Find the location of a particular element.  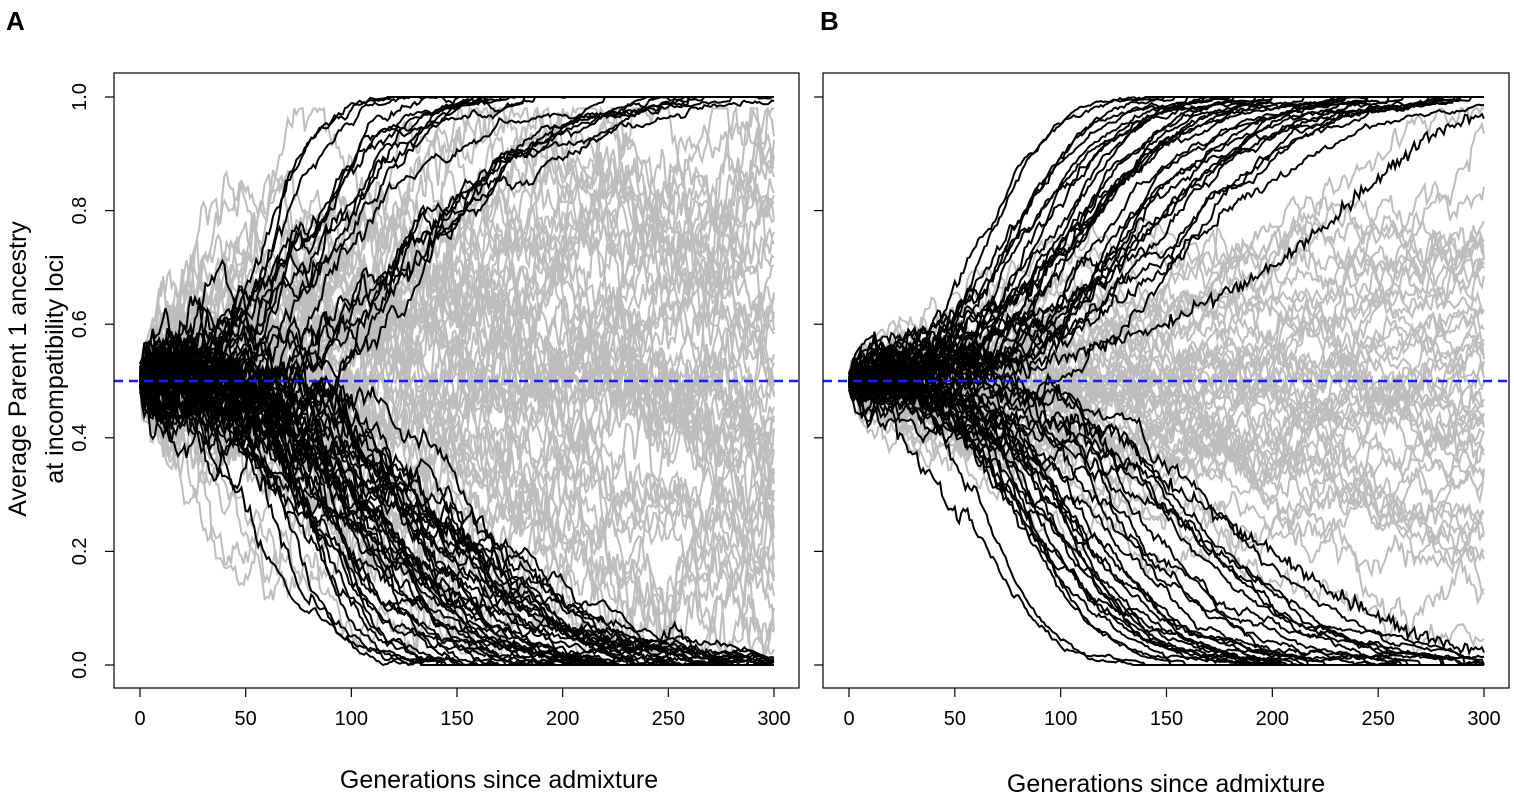

panel-b-x-axis-title: Generations since admixture is located at coordinates (1166, 784).